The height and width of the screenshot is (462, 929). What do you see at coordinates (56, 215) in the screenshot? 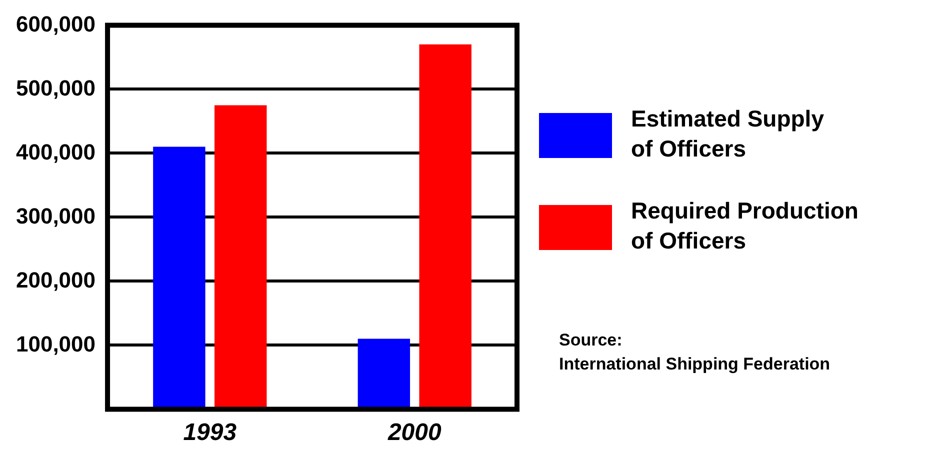
I see `y-tick-label: 300,000` at bounding box center [56, 215].